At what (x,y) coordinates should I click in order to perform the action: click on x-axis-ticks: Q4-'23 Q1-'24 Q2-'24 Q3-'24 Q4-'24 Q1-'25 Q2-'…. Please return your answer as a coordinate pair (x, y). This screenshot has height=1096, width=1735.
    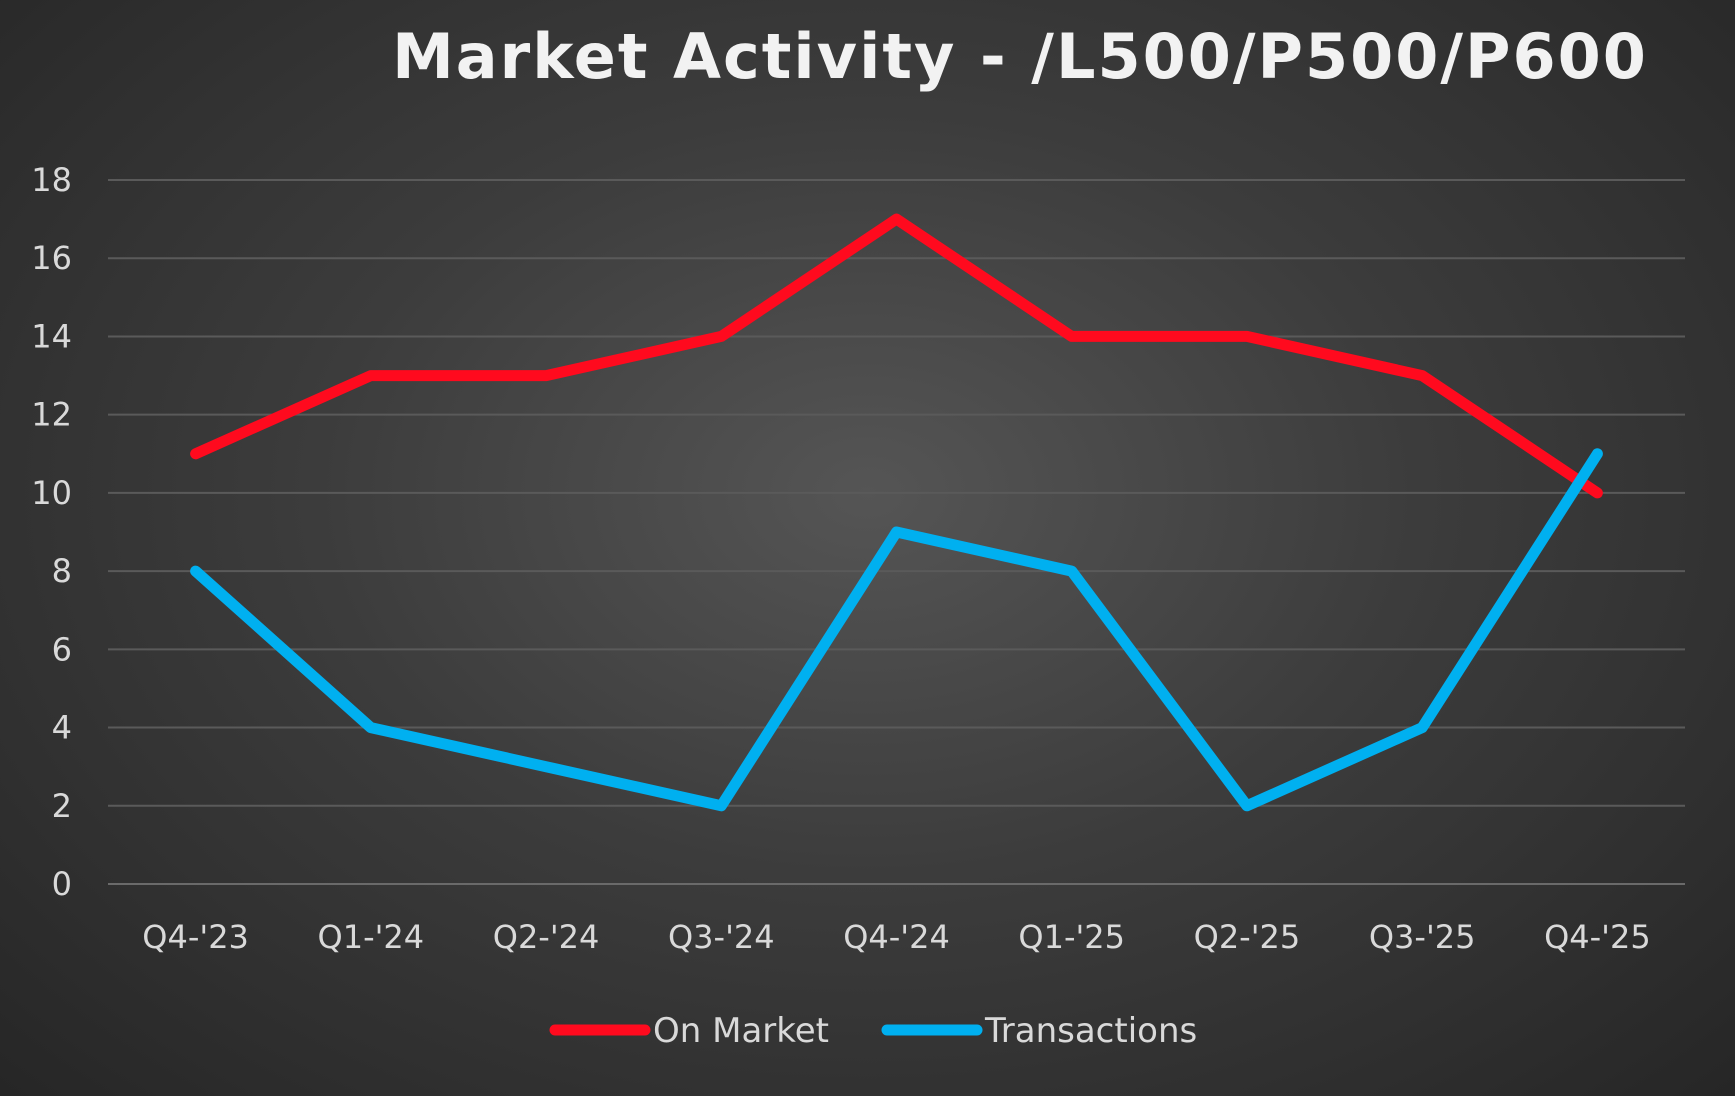
    Looking at the image, I should click on (896, 937).